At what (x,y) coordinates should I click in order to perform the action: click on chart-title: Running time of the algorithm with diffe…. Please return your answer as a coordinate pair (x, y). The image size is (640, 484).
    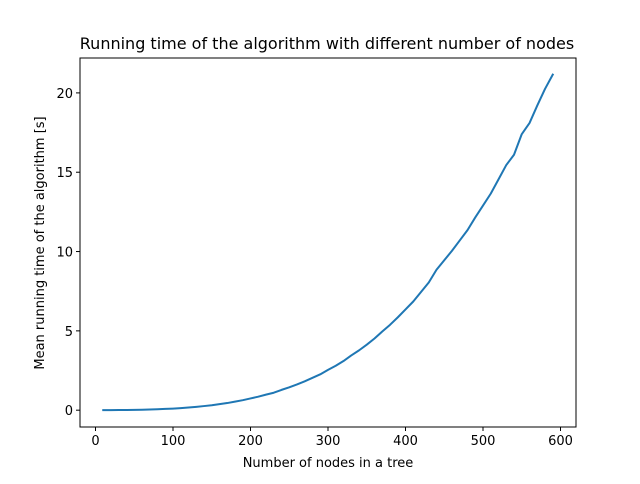
    Looking at the image, I should click on (327, 43).